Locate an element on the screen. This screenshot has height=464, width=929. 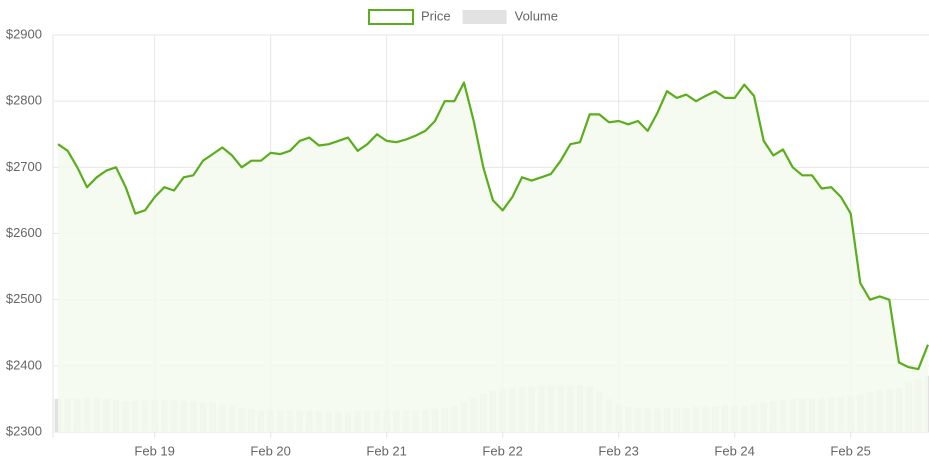
x-tick-label: Feb 22 is located at coordinates (502, 450).